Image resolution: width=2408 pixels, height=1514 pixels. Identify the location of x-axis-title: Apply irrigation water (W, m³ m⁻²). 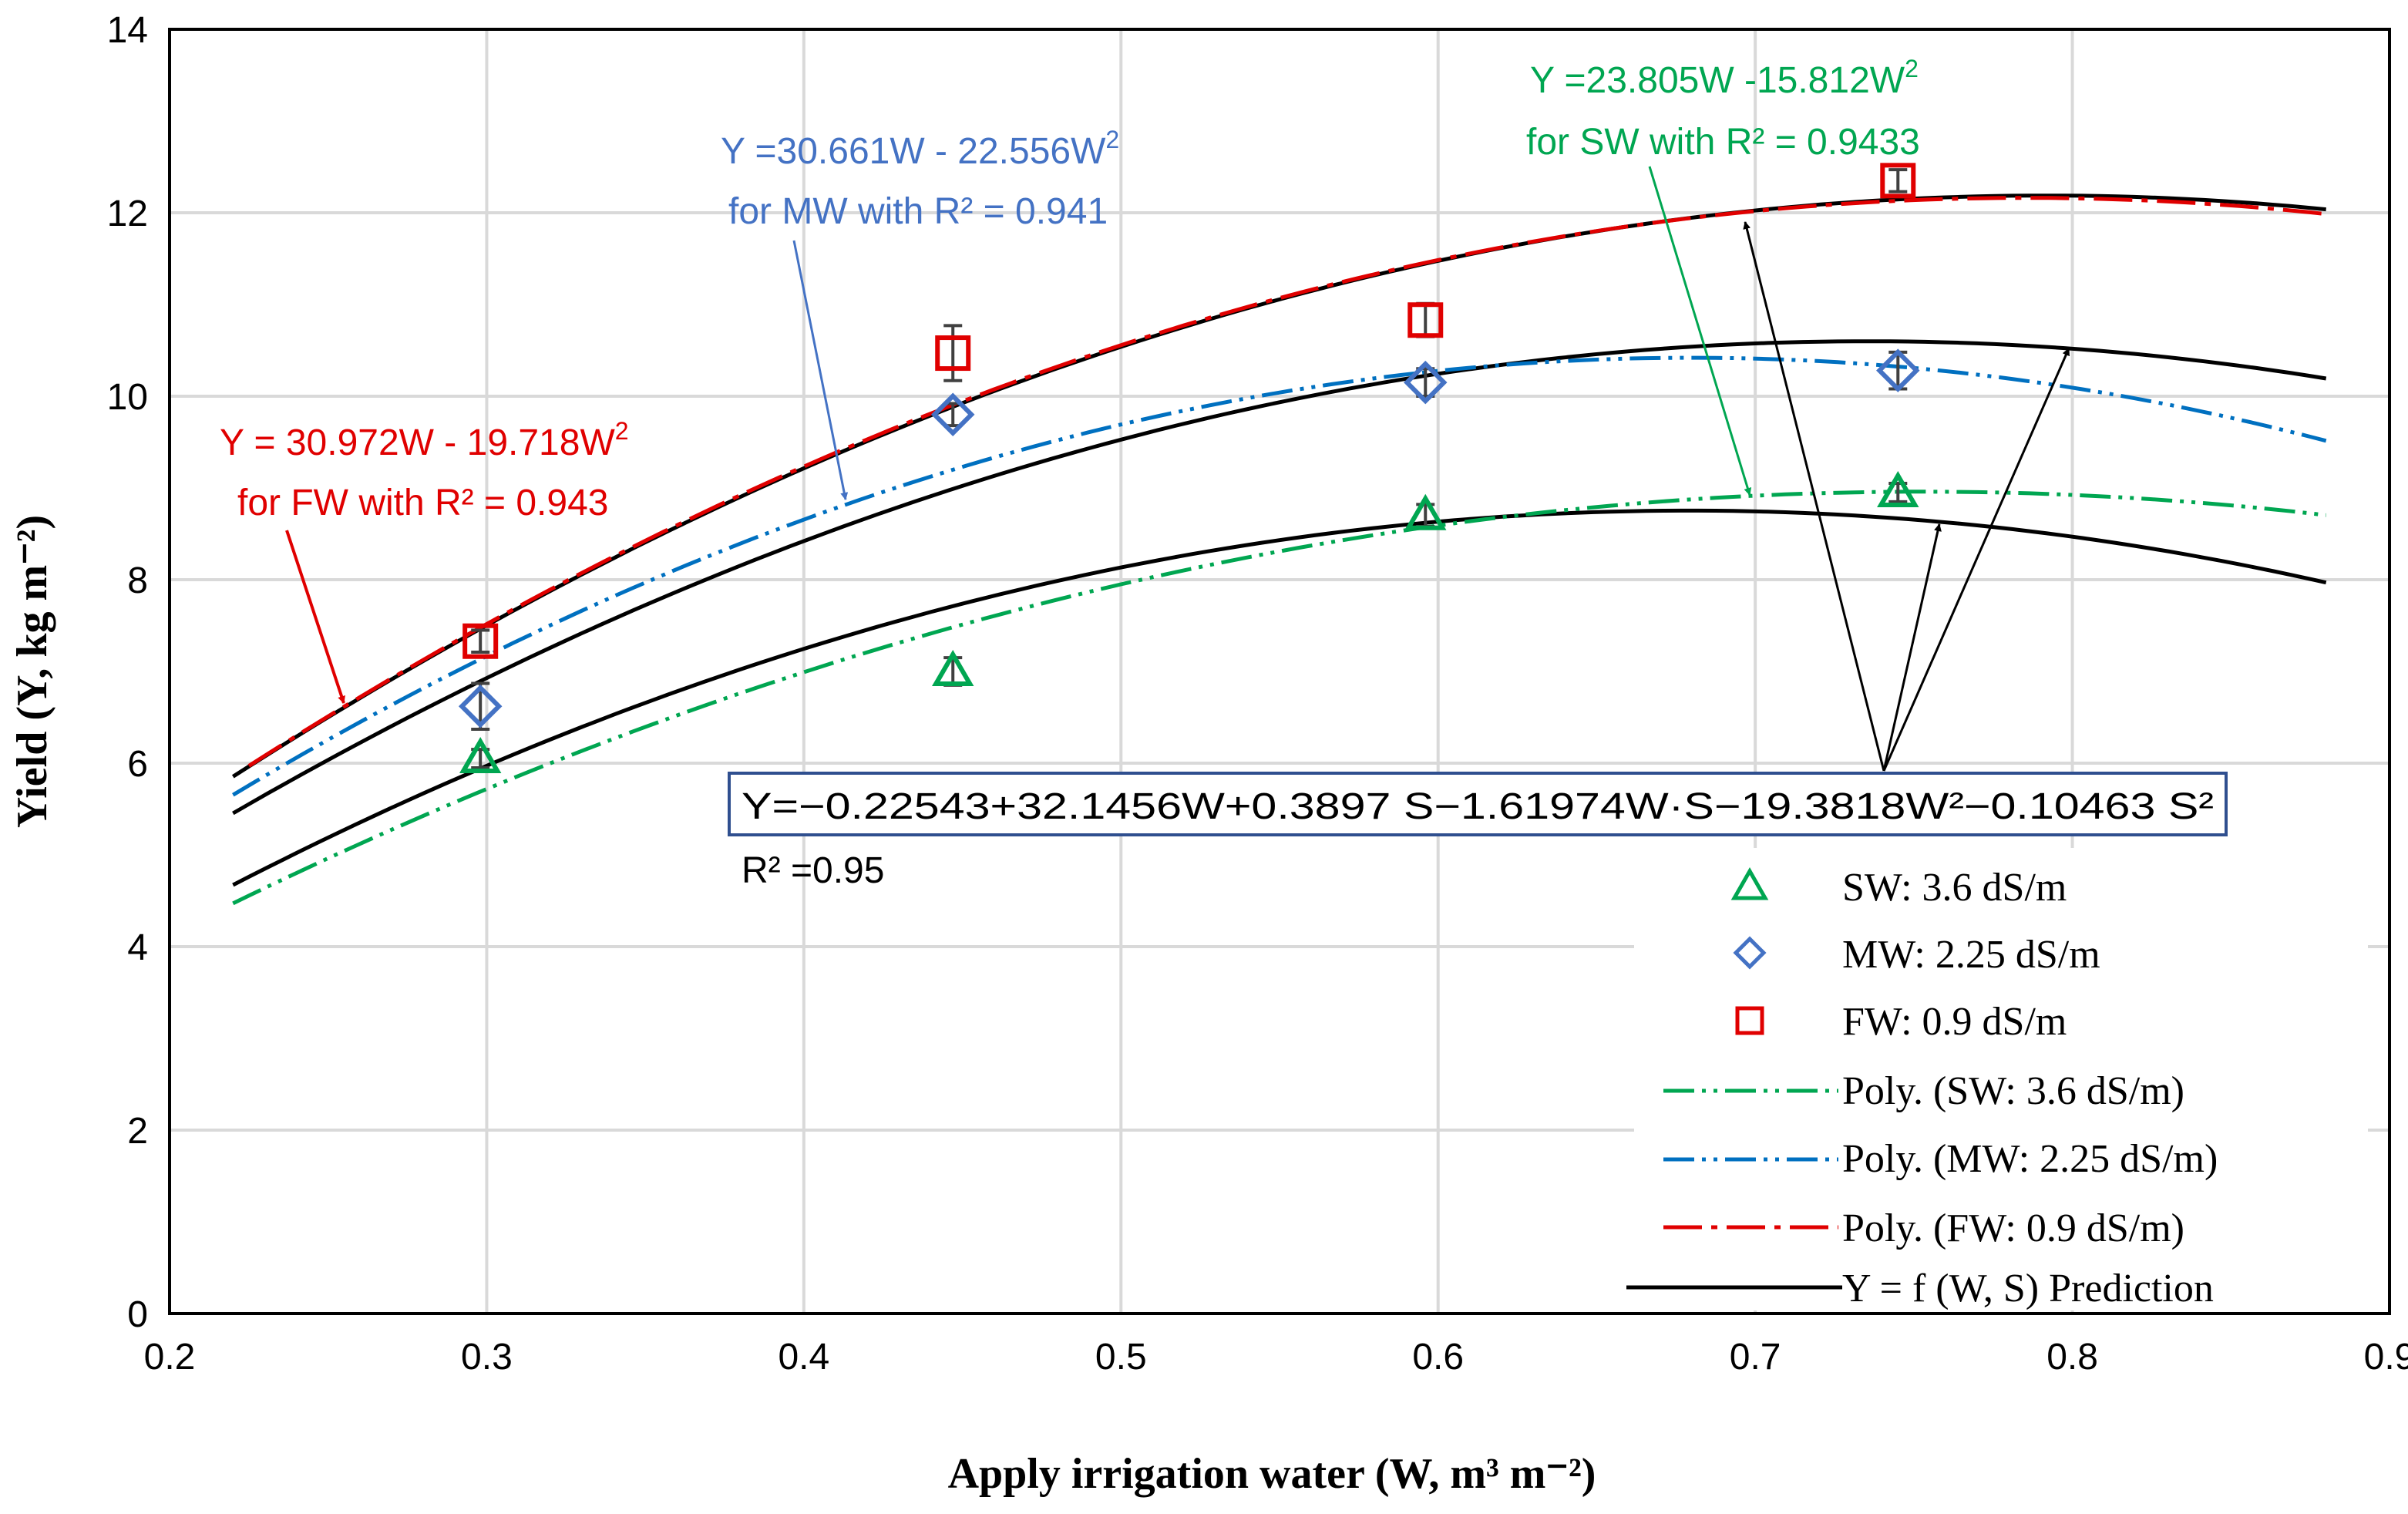
(1272, 1474).